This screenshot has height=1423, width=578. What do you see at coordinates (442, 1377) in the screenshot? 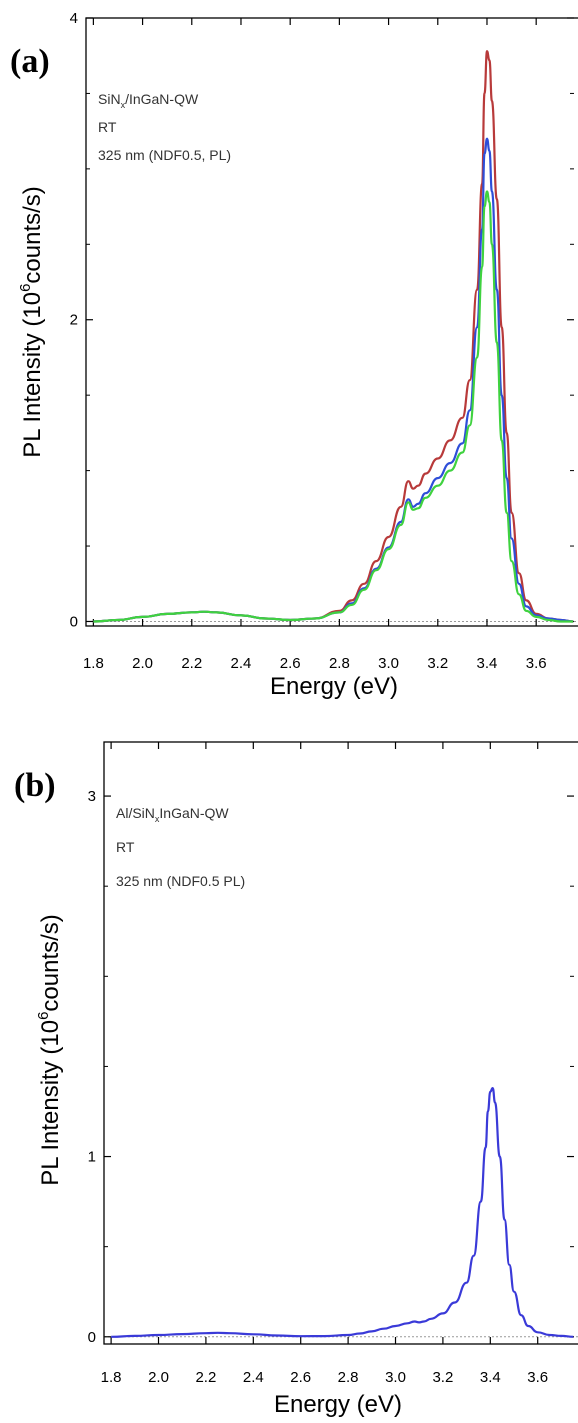
I see `x-tick-label-b: 3.2` at bounding box center [442, 1377].